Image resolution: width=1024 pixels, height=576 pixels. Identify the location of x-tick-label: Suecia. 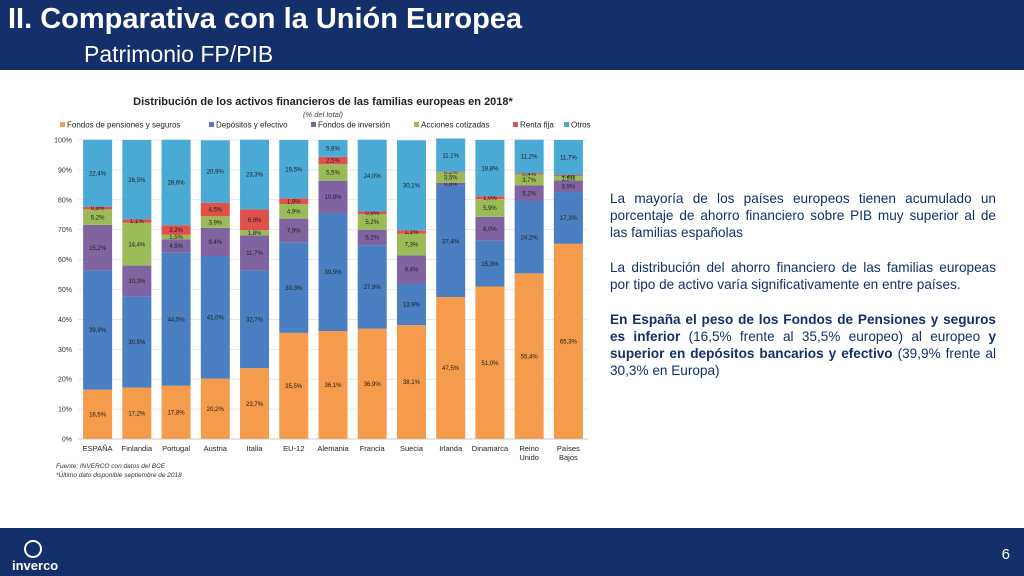
(412, 448).